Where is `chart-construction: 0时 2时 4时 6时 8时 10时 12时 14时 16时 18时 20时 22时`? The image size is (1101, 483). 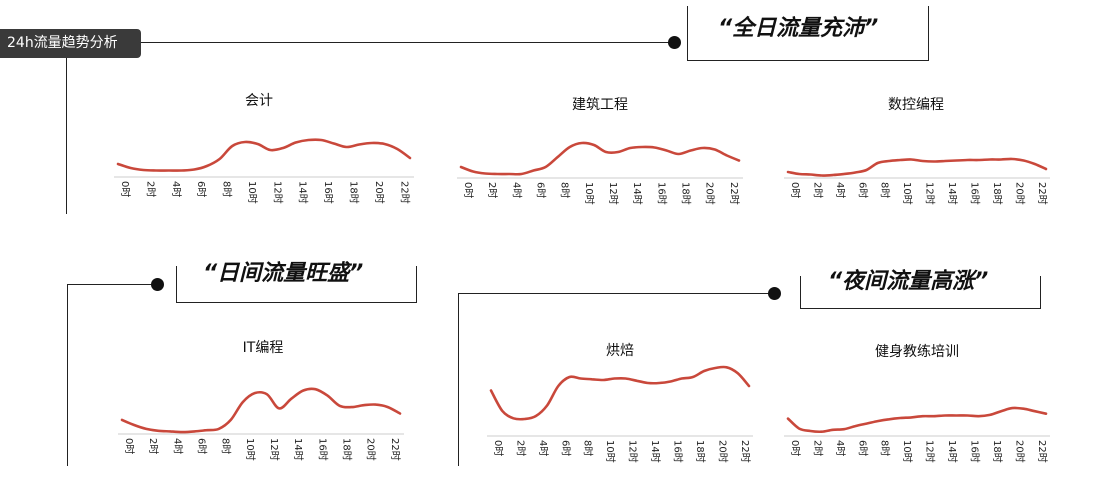
chart-construction: 0时 2时 4时 6时 8时 10时 12时 14时 16时 18时 20时 22时 is located at coordinates (600, 173).